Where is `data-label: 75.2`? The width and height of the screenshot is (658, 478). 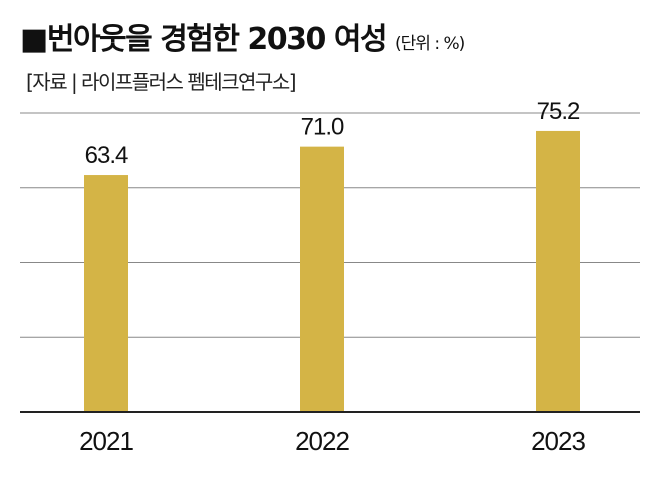
data-label: 75.2 is located at coordinates (558, 111).